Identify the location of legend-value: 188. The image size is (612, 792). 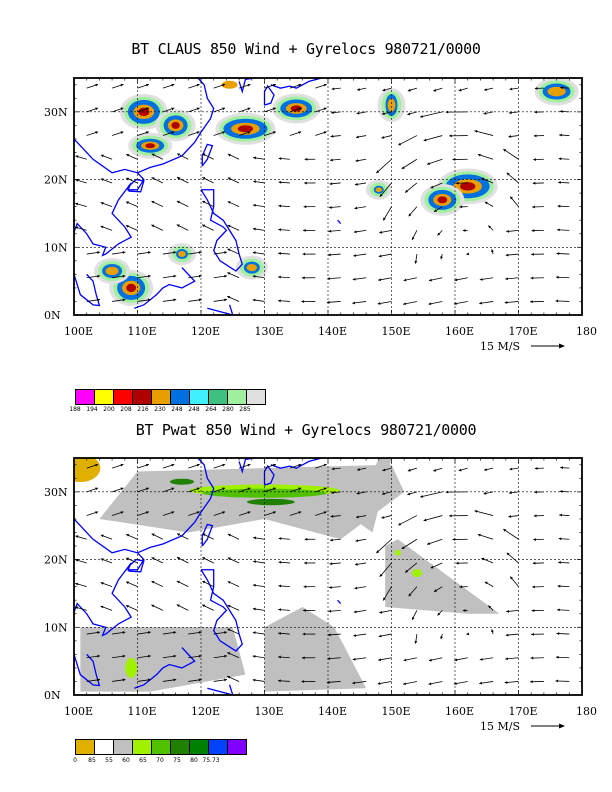
(75, 409).